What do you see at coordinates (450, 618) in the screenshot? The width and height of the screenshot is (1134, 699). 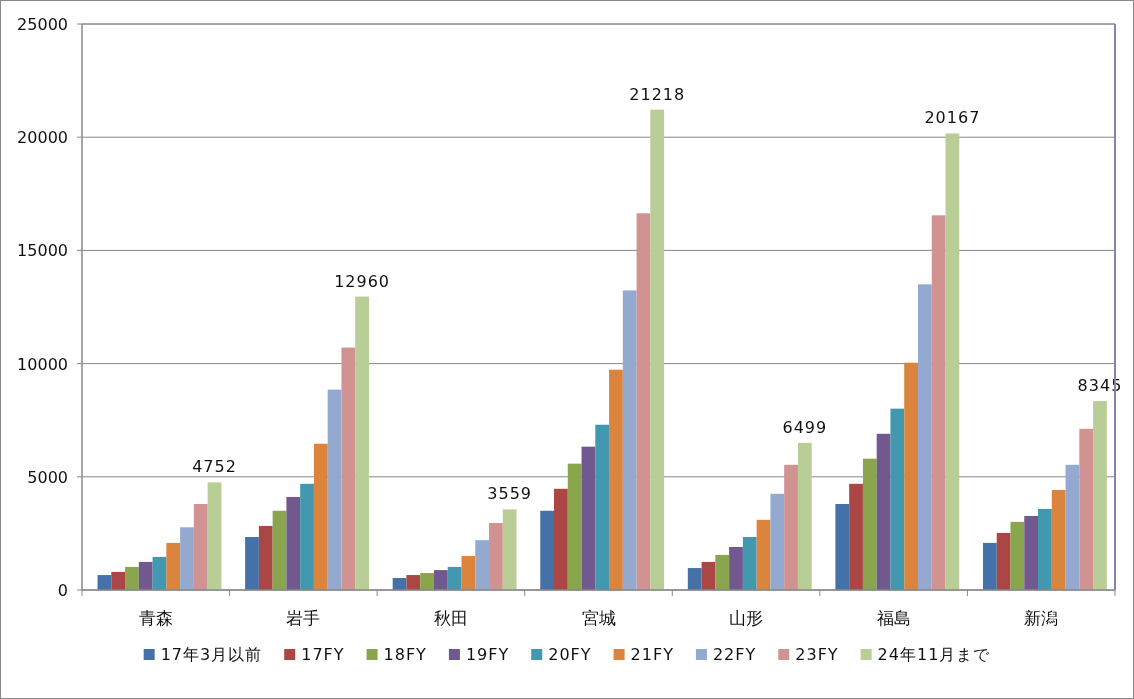 I see `x-tick-label: 秋田` at bounding box center [450, 618].